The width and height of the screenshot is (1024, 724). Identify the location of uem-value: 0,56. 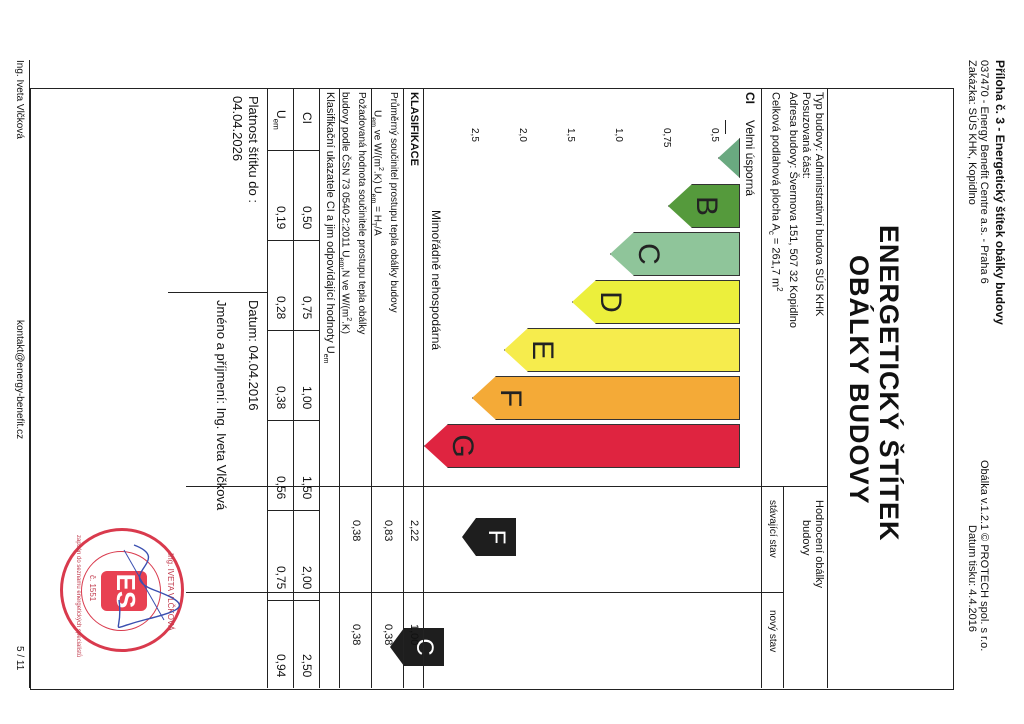
(281, 488).